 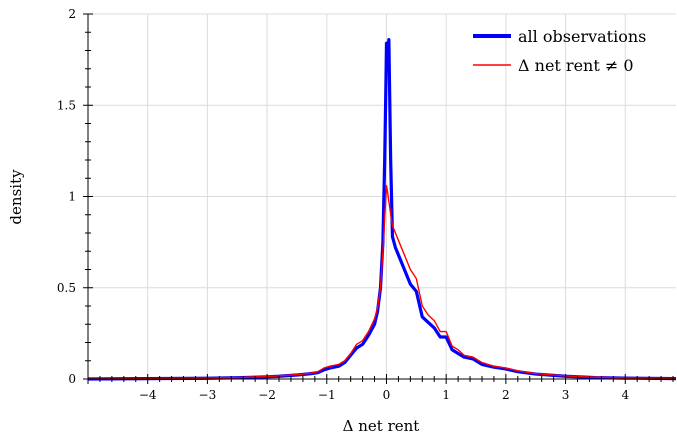 What do you see at coordinates (446, 395) in the screenshot?
I see `x-tick-label-5: 1` at bounding box center [446, 395].